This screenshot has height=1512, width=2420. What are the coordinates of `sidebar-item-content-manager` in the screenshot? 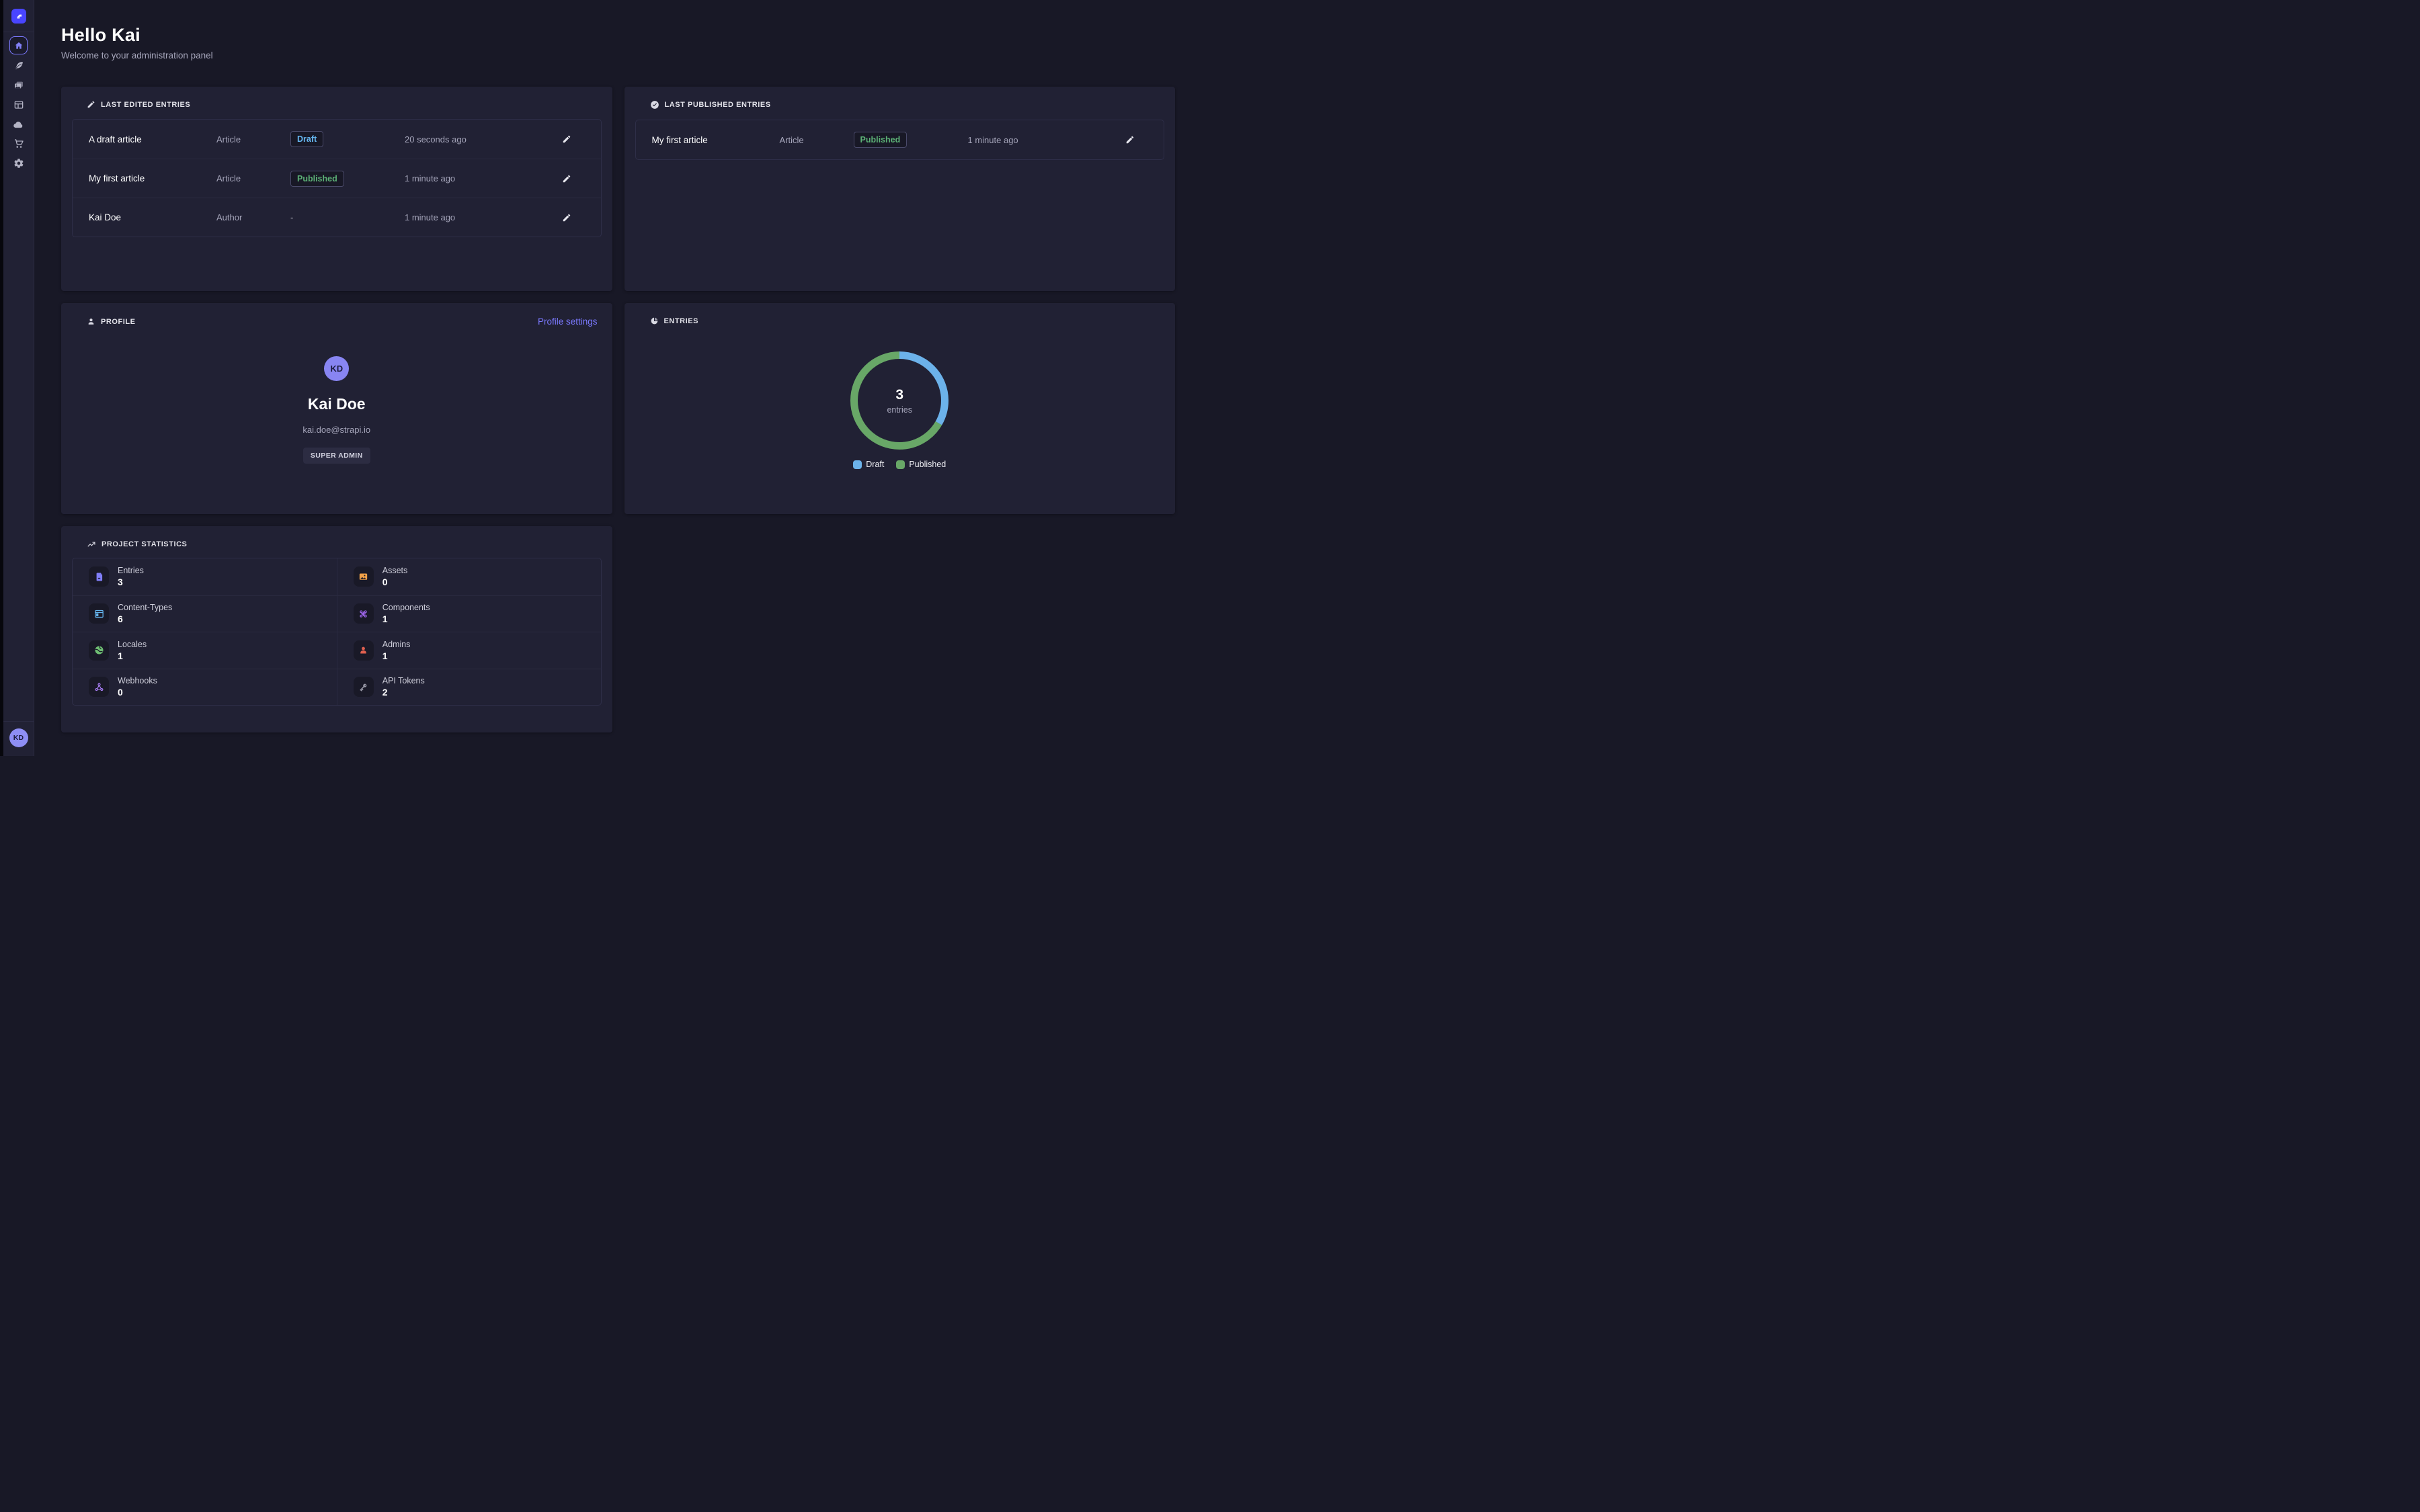 It's located at (19, 66).